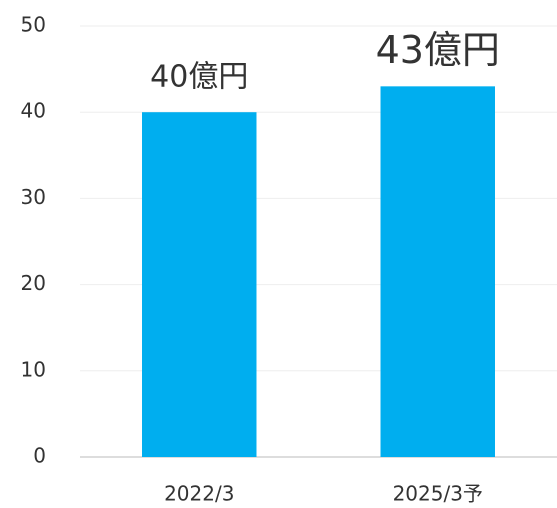 The image size is (557, 508). What do you see at coordinates (199, 284) in the screenshot?
I see `bar` at bounding box center [199, 284].